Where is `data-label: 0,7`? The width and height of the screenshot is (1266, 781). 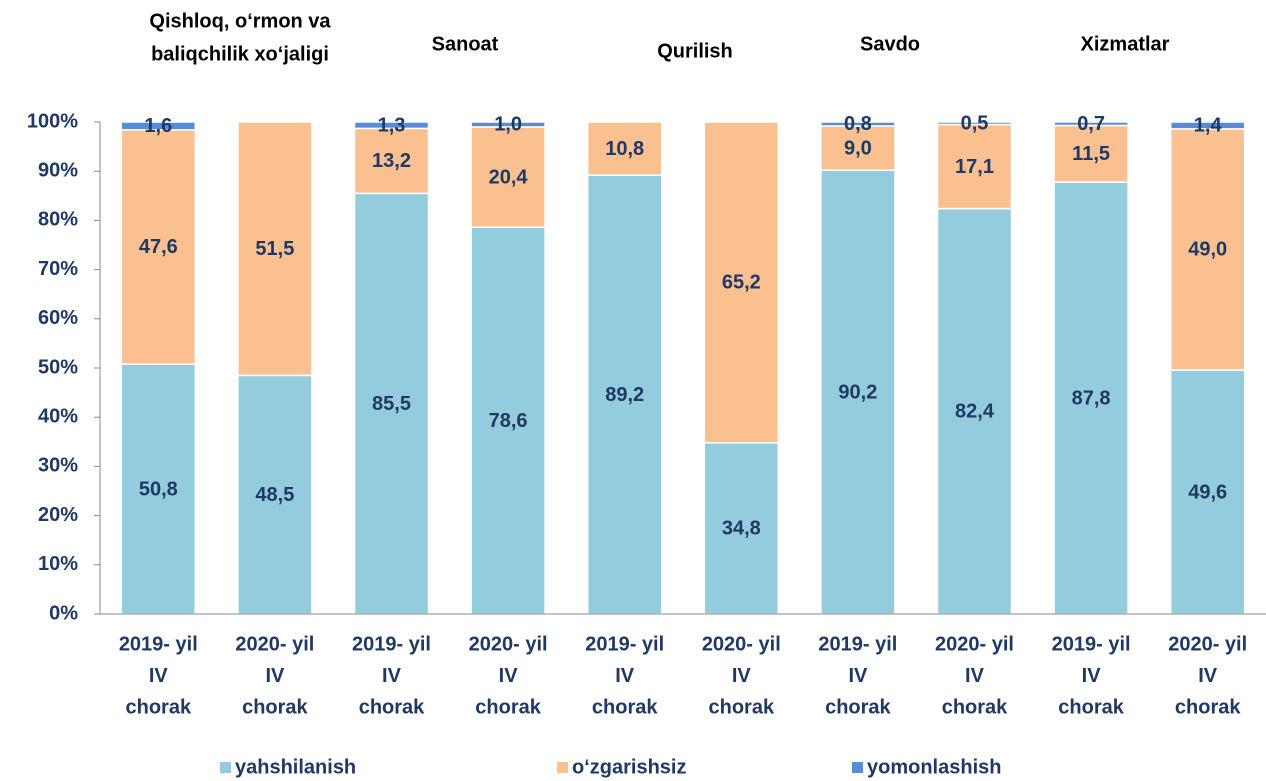 data-label: 0,7 is located at coordinates (1091, 124).